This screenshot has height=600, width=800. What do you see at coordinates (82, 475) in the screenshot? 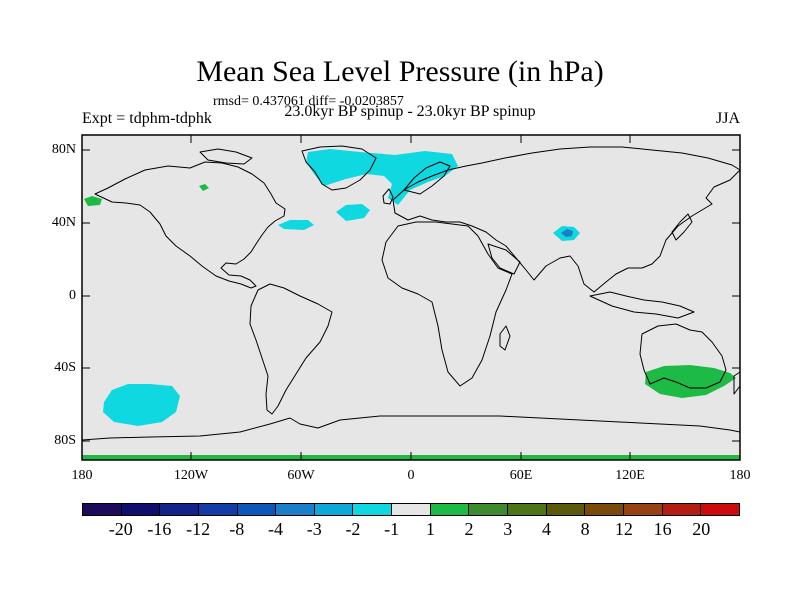
I see `lon-label-180w: 180` at bounding box center [82, 475].